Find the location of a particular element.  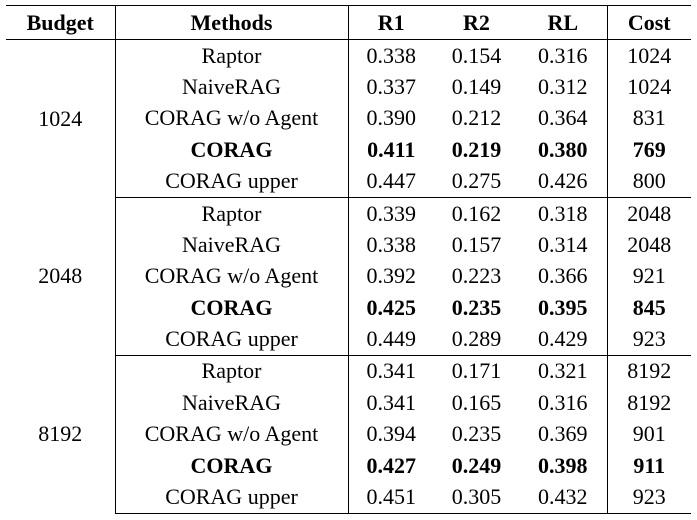

rl-cell: 0.314 is located at coordinates (563, 244).